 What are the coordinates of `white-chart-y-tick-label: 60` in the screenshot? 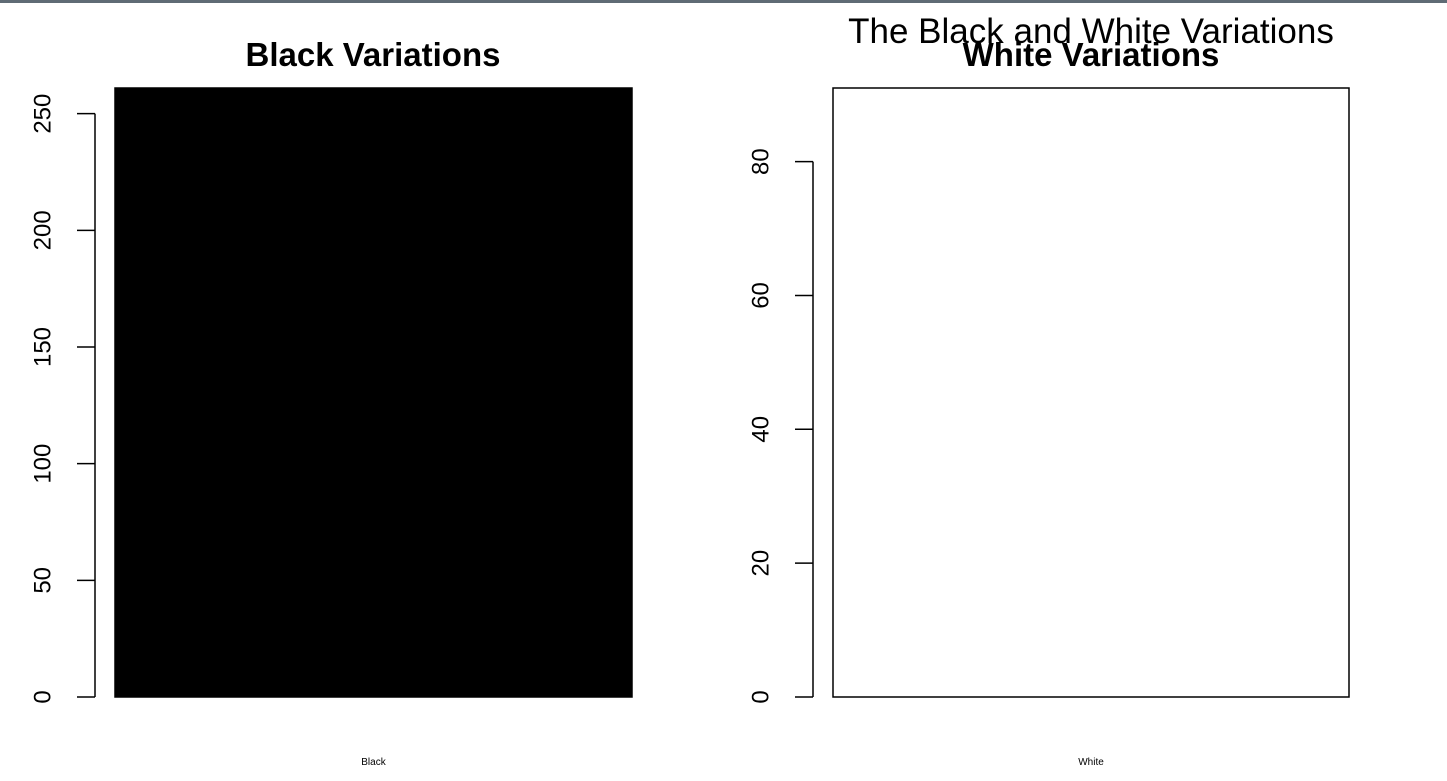 It's located at (761, 295).